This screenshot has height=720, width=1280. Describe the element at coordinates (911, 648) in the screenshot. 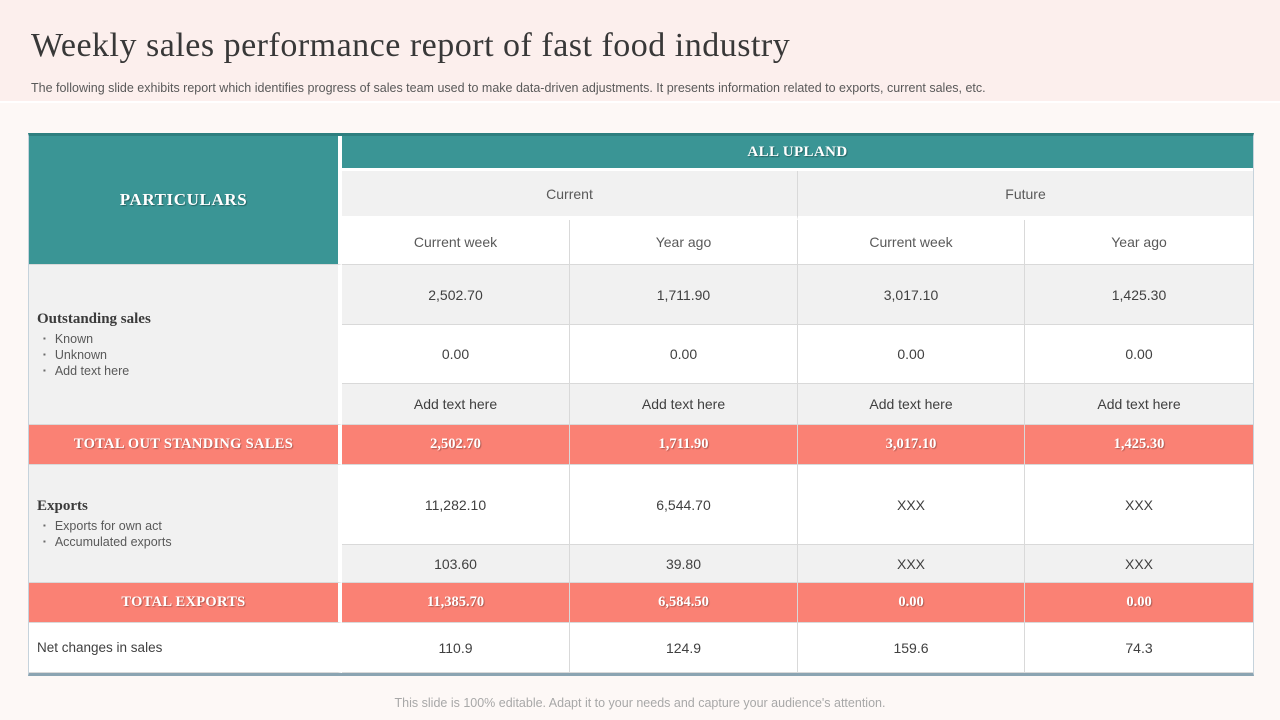

I see `value-cell: 159.6` at that location.